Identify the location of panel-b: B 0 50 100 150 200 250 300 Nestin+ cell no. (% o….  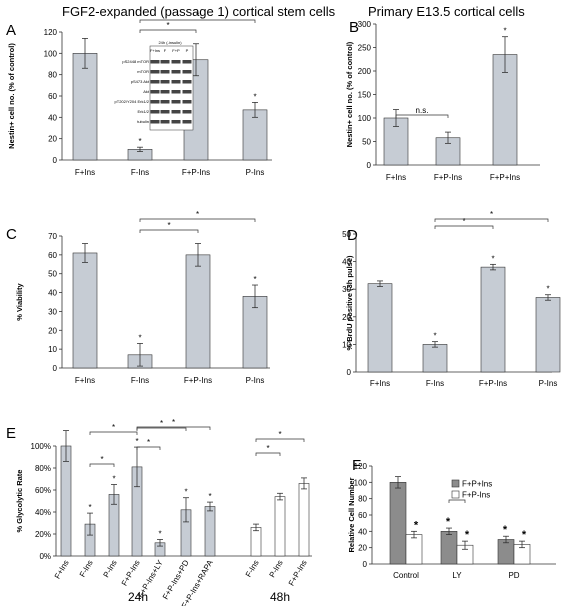
(442, 100).